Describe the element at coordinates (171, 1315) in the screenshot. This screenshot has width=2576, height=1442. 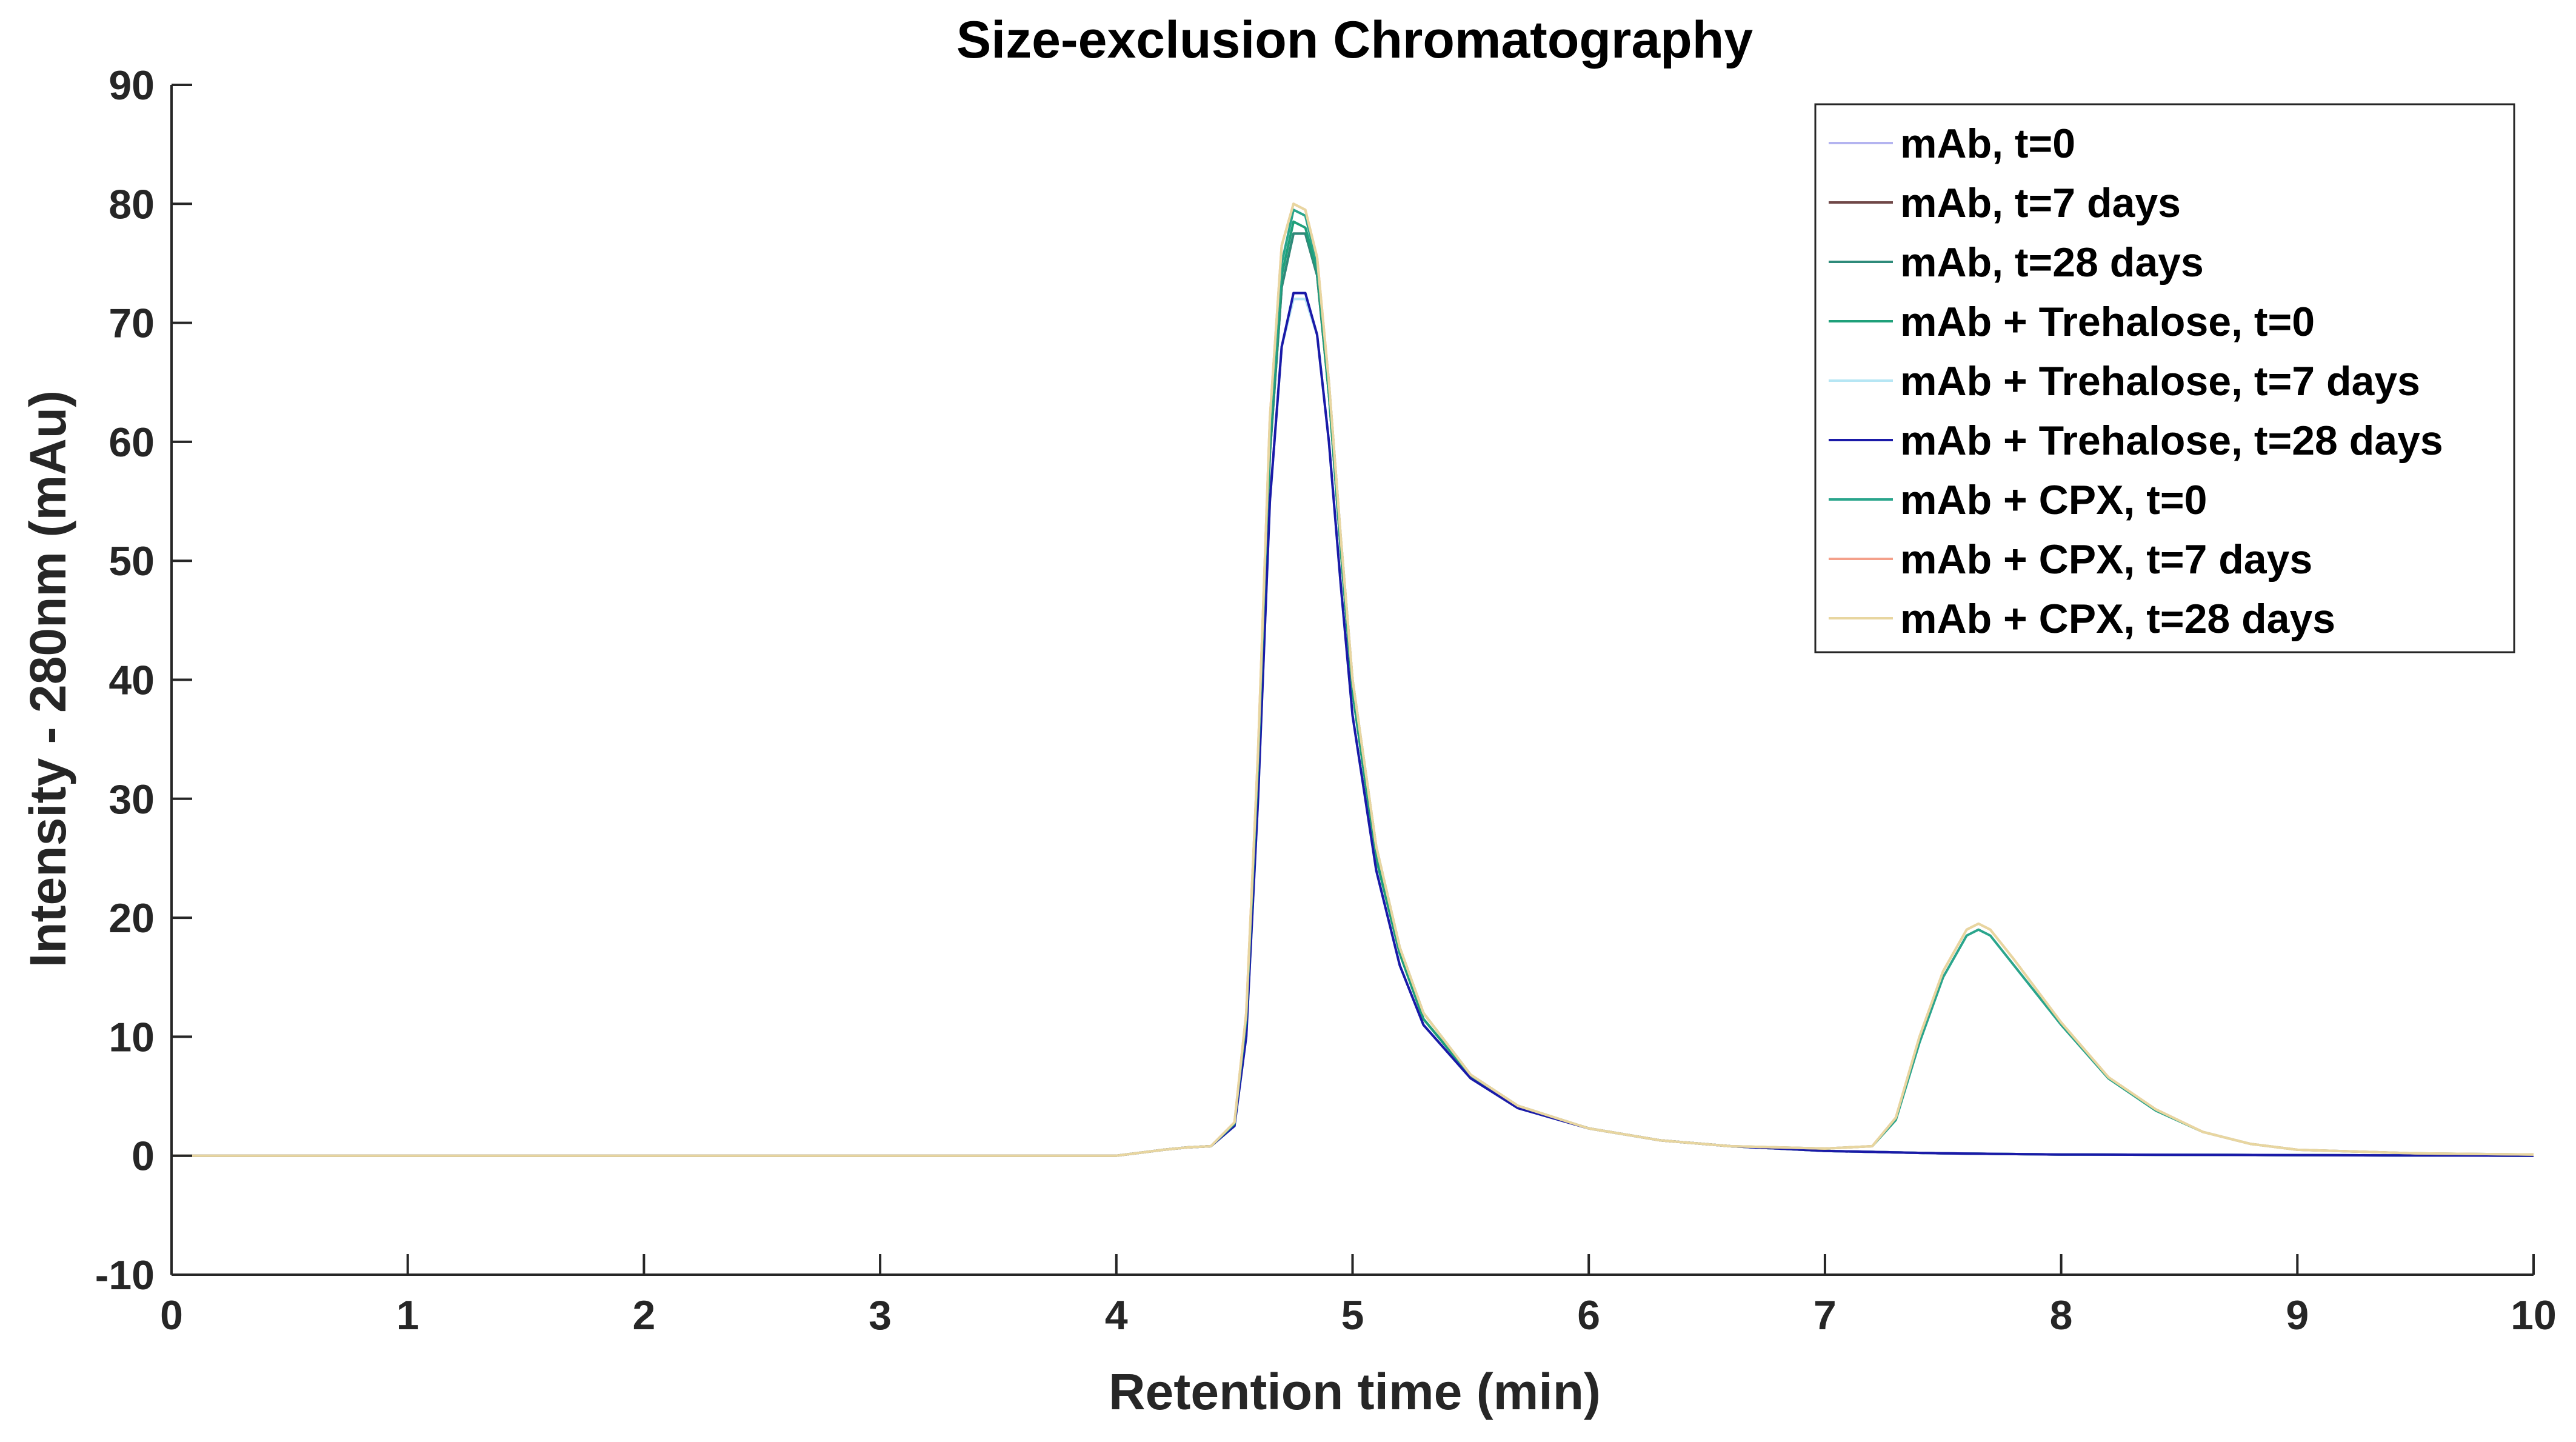
I see `x-tick-label: 0` at that location.